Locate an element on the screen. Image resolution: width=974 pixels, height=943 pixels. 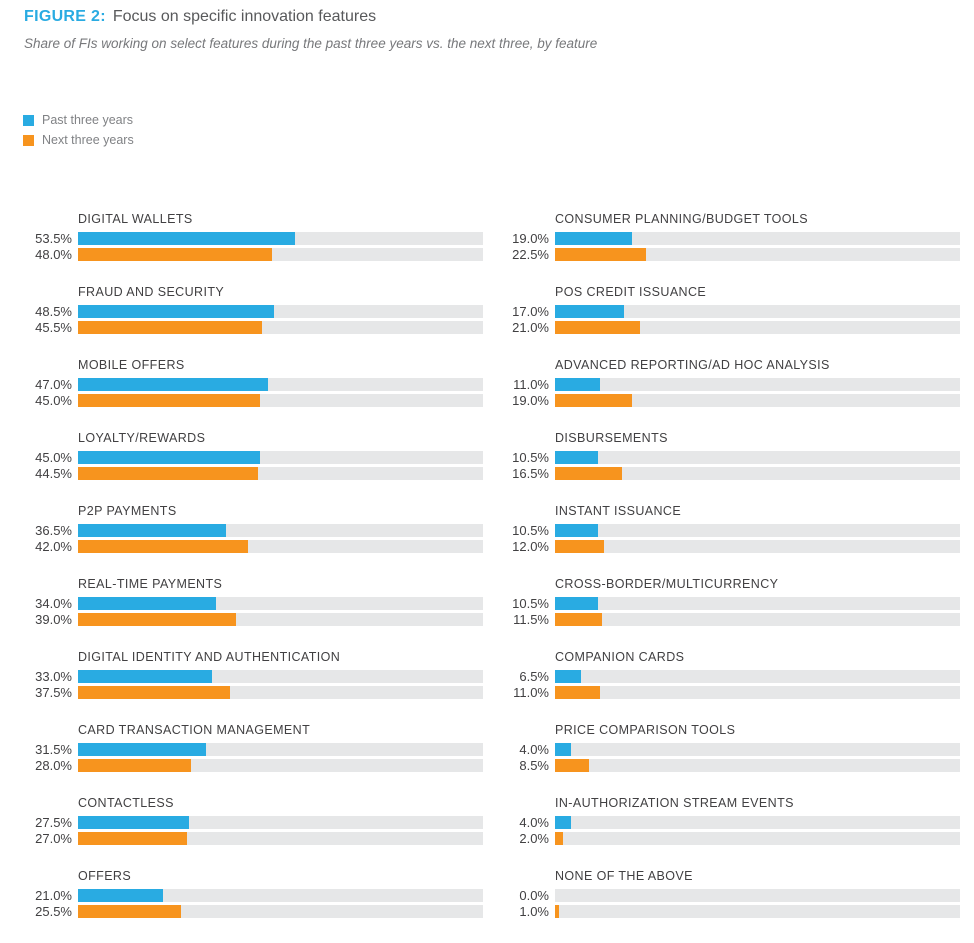
value-label-past: 27.5% is located at coordinates (53, 822).